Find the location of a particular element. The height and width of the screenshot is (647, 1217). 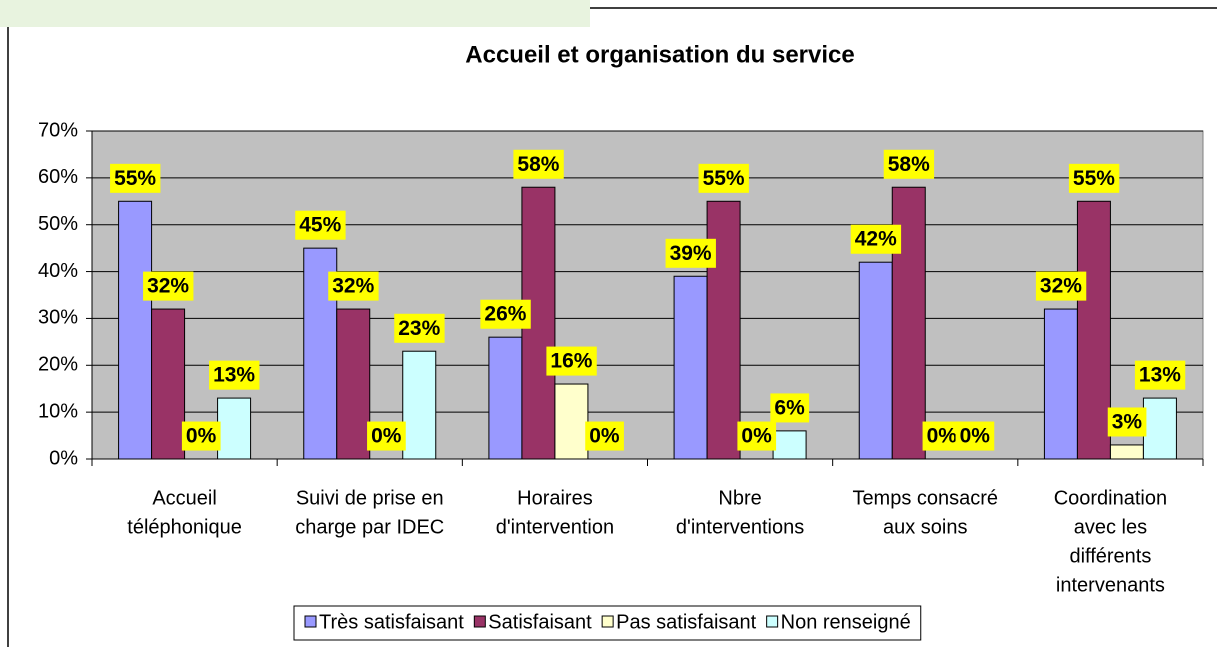

value-label-group: 45% is located at coordinates (320, 225).